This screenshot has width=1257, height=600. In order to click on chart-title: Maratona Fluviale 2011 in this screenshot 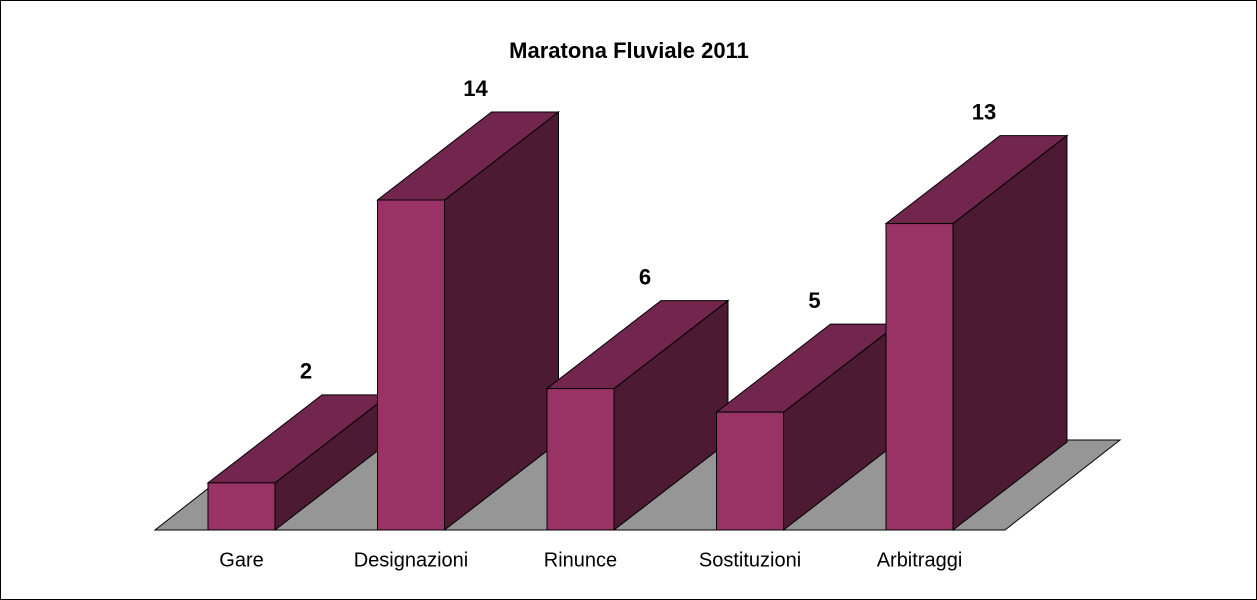, I will do `click(629, 50)`.